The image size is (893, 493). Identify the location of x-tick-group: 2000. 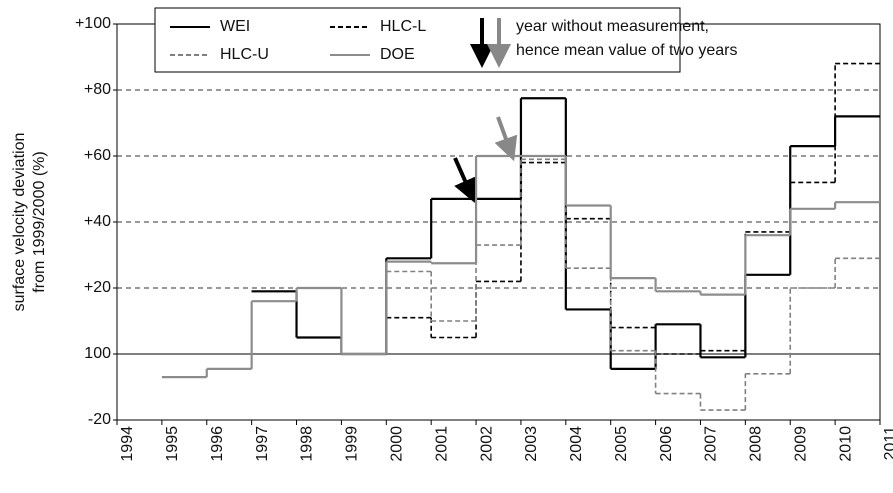
(397, 444).